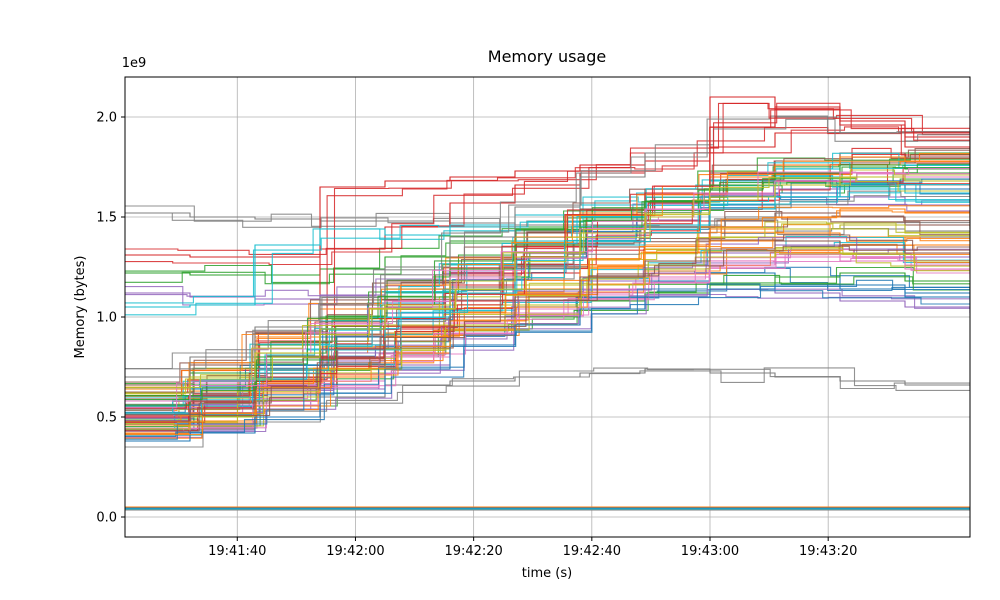  Describe the element at coordinates (547, 56) in the screenshot. I see `chart-title: Memory usage` at that location.